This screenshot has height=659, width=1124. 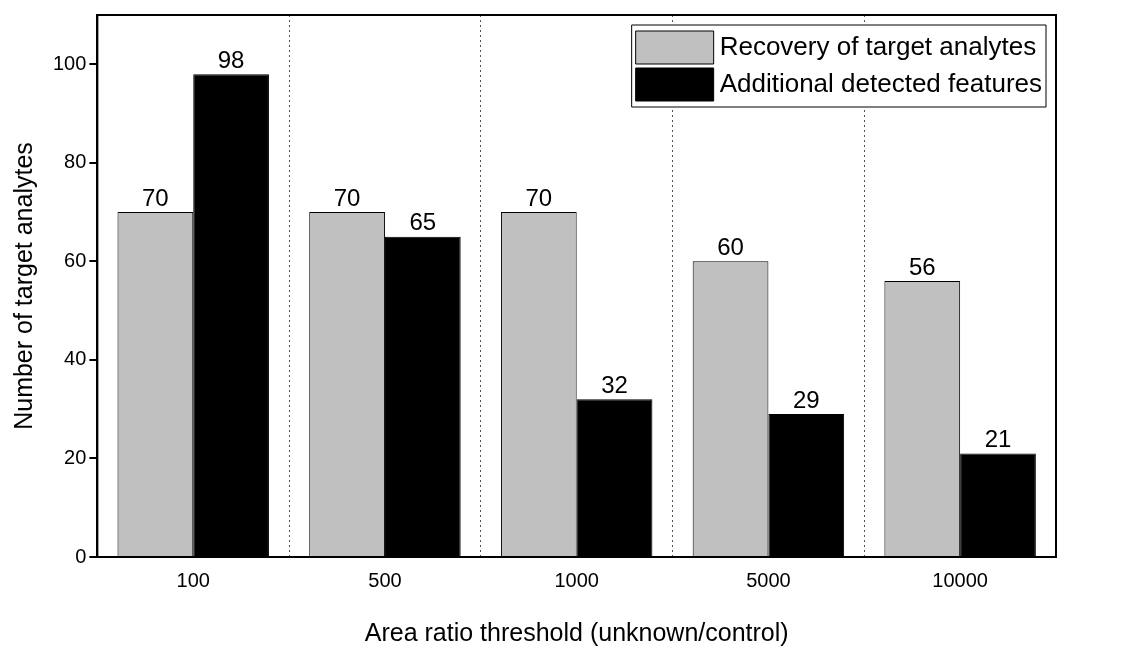 I want to click on data-label: 98, so click(x=231, y=59).